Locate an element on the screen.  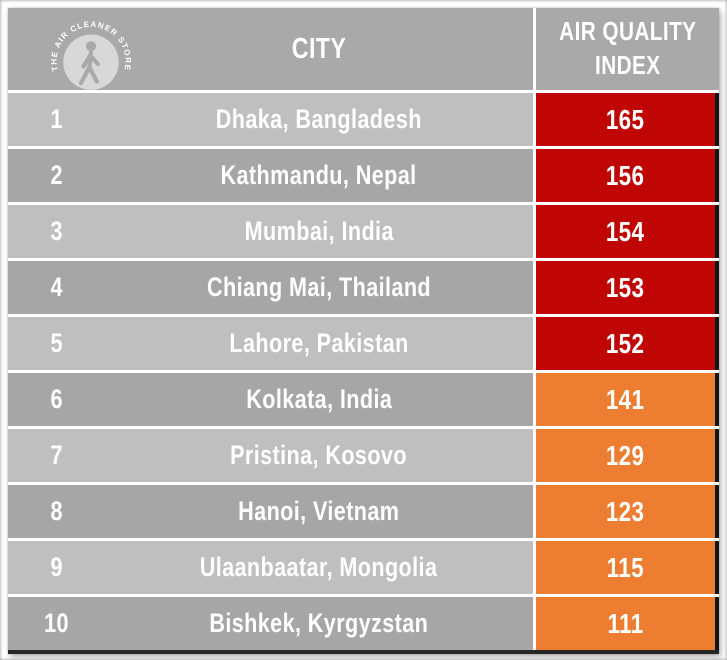
cell-text: Pristina, Kosovo is located at coordinates (319, 455).